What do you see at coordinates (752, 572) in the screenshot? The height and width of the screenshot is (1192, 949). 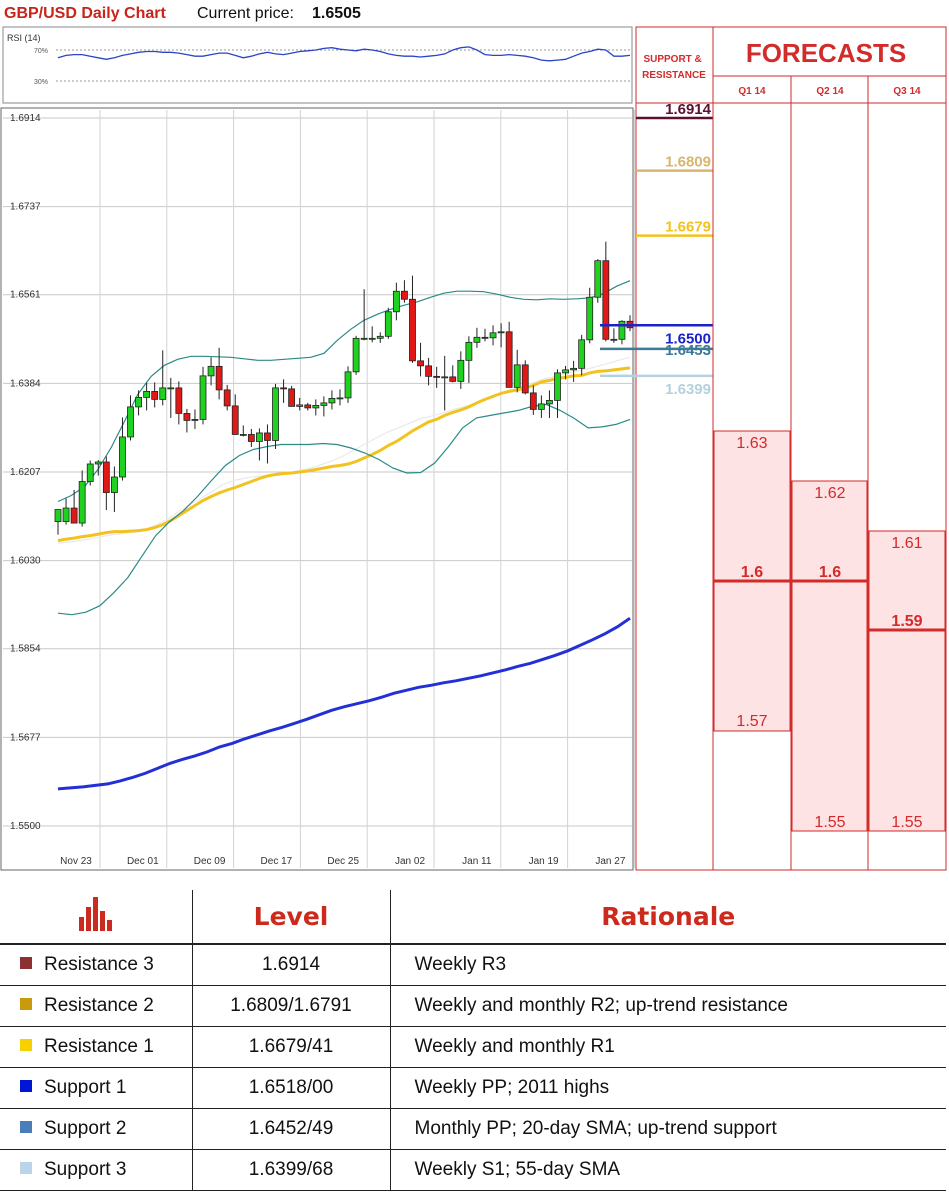 I see `forecast-mid-q1: 1.6` at bounding box center [752, 572].